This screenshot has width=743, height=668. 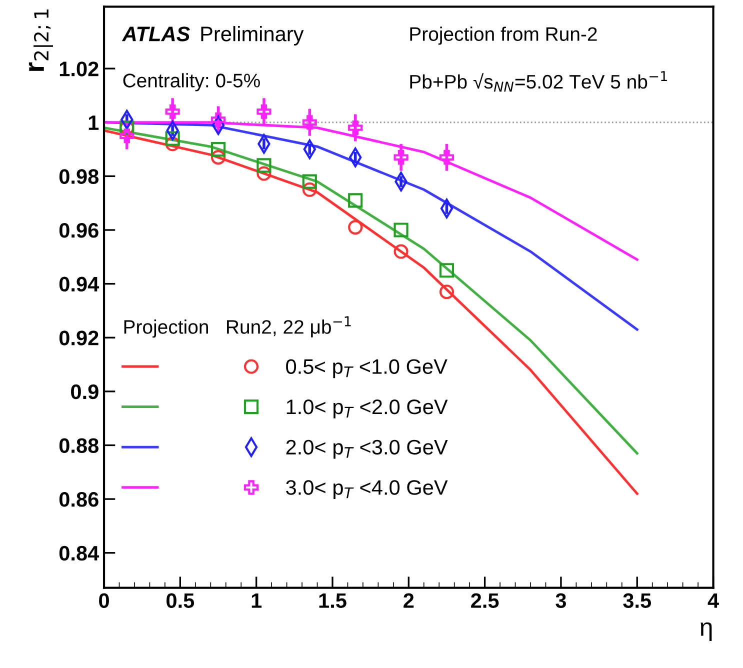 I want to click on annotation: Pb+Pb √s$_{NN}$=5.02 TeV 5 nb$^{−1}$, so click(x=538, y=81).